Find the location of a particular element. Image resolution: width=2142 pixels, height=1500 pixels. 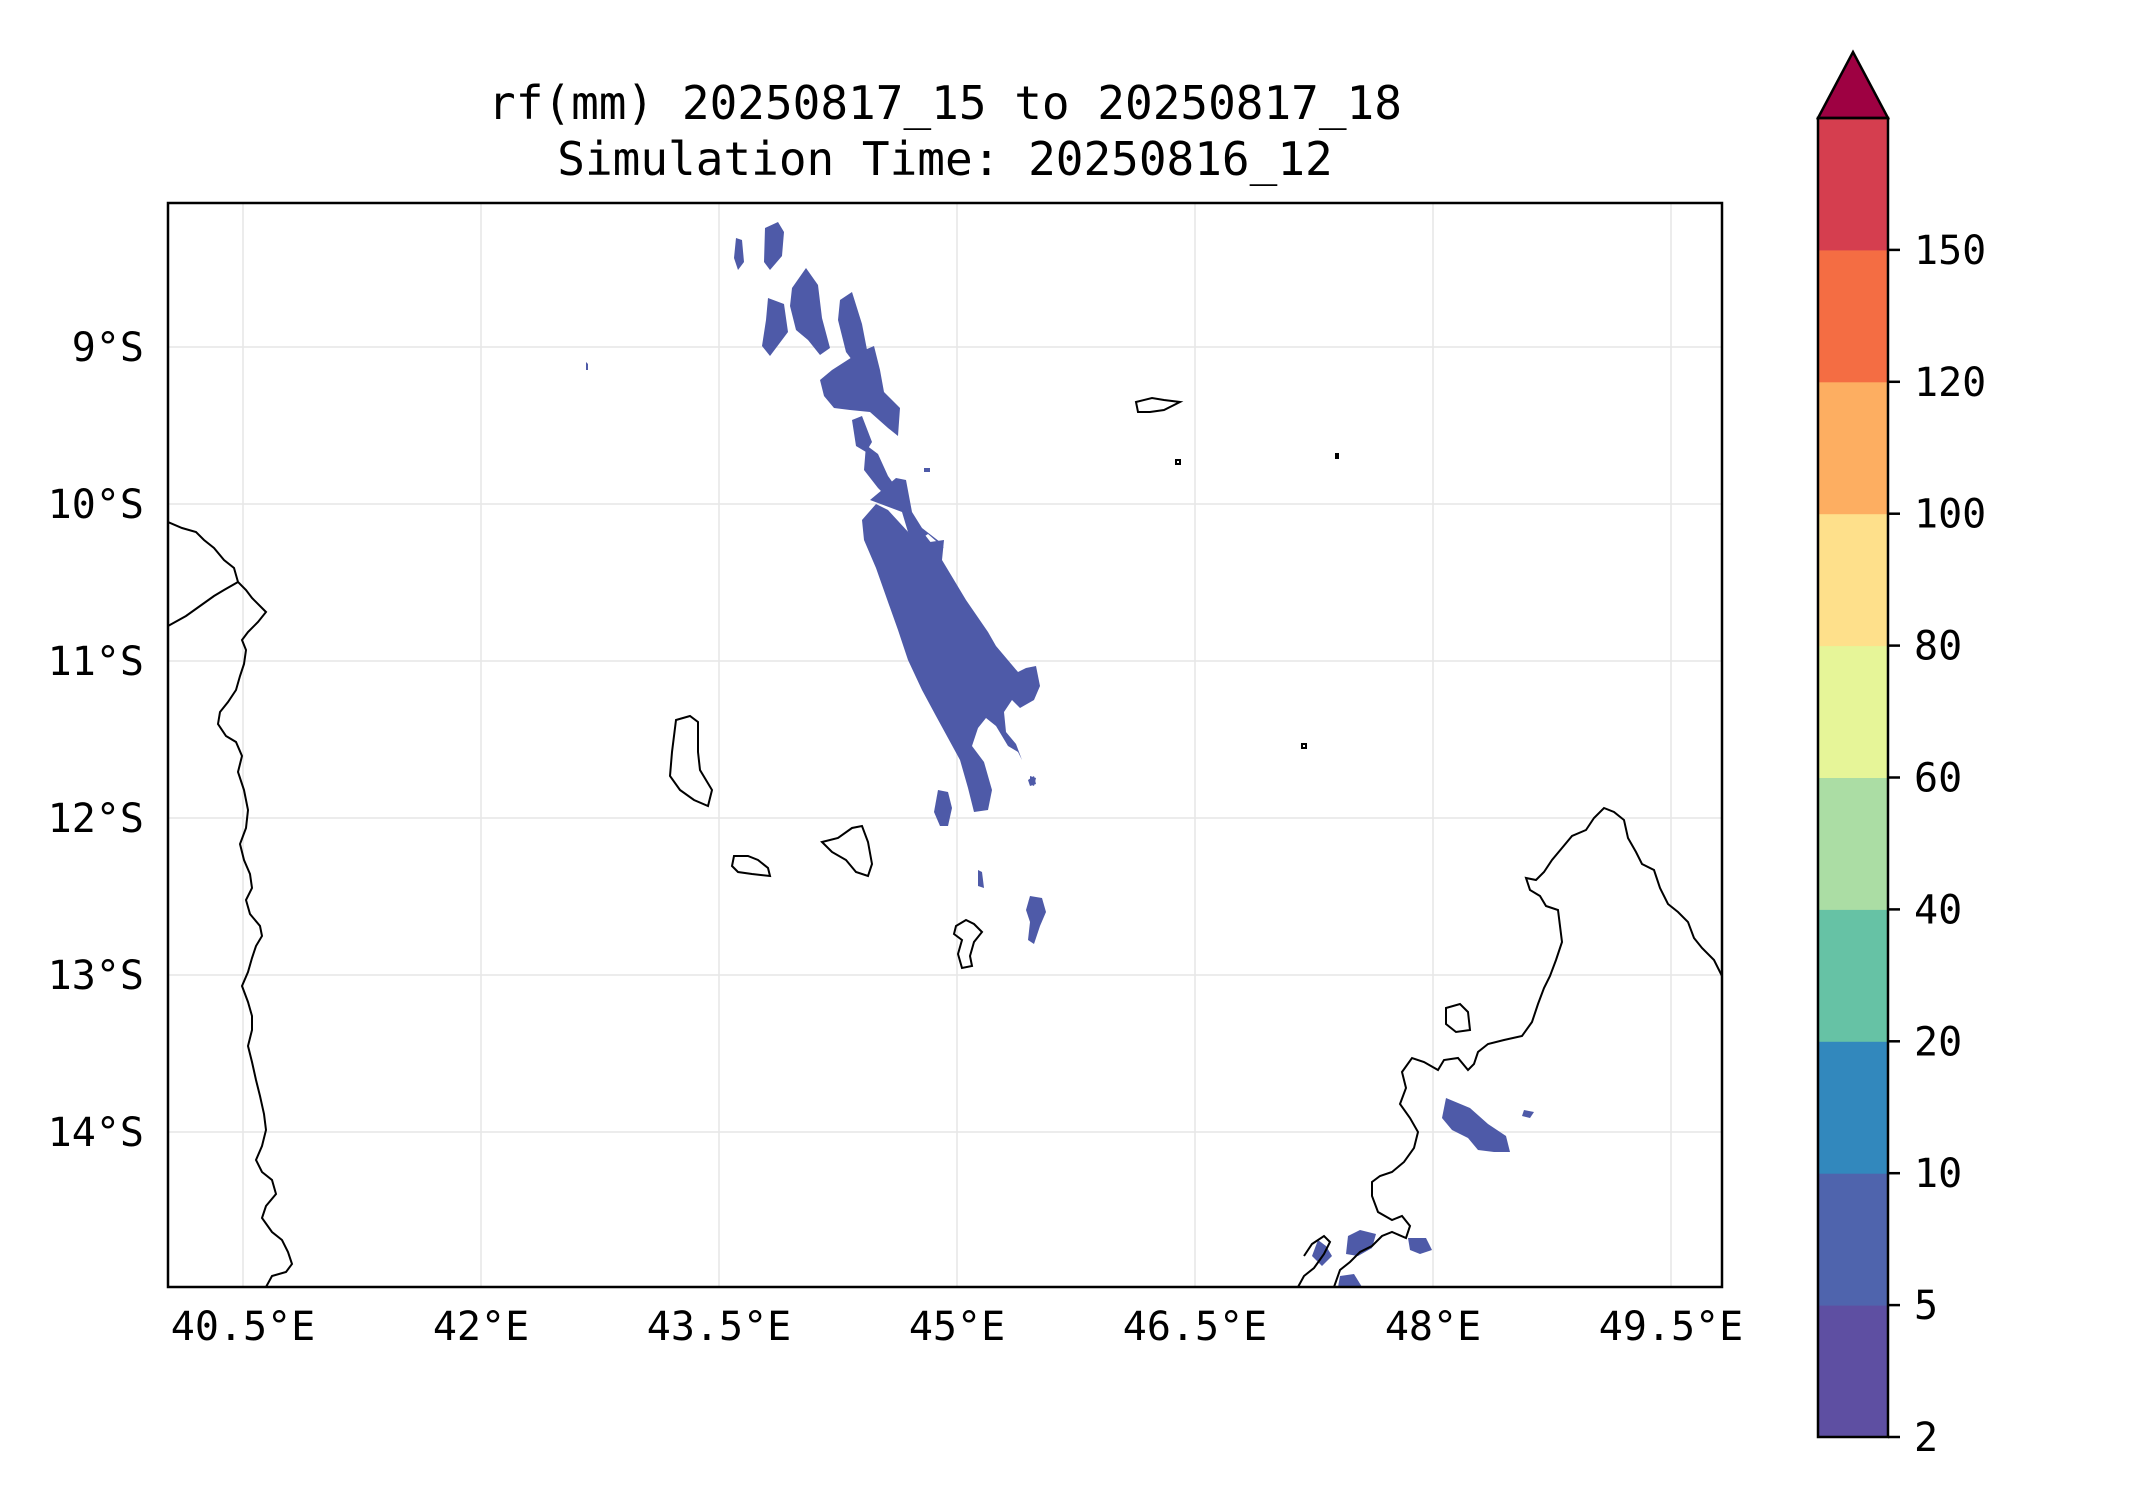

coastline-mozambique-tanzania is located at coordinates (231, 904).